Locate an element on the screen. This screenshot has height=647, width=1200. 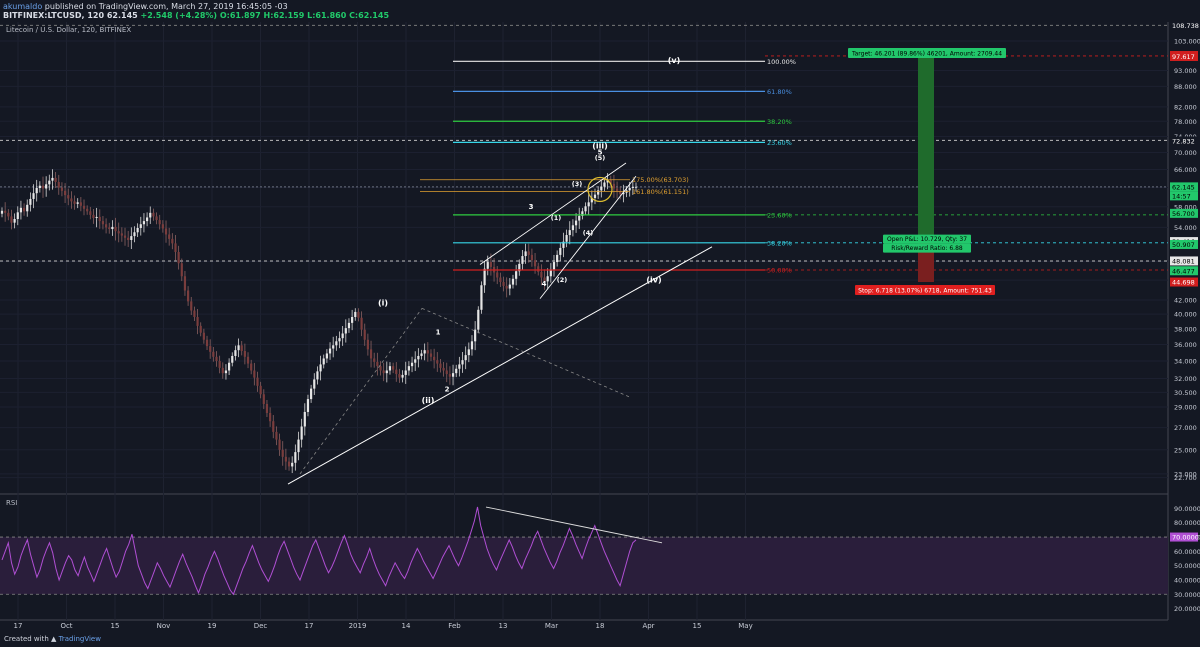
time-tick-label: Oct is located at coordinates (66, 626).